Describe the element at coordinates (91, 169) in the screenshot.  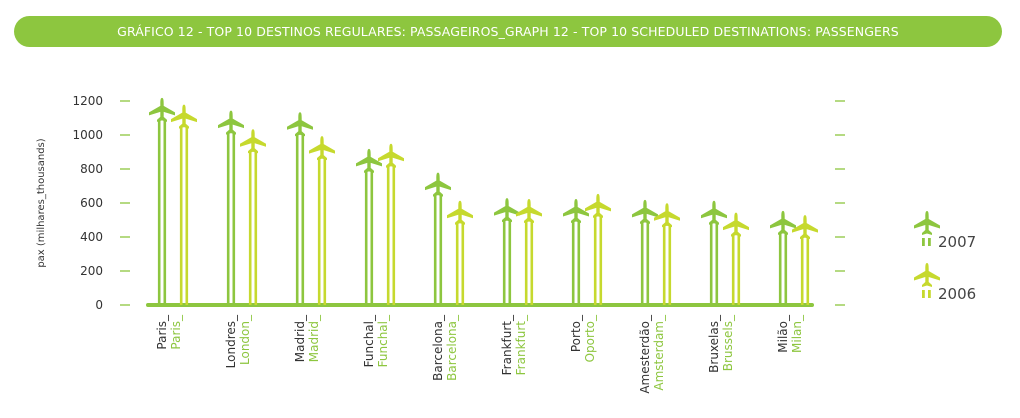
I see `y-tick-label: 800` at that location.